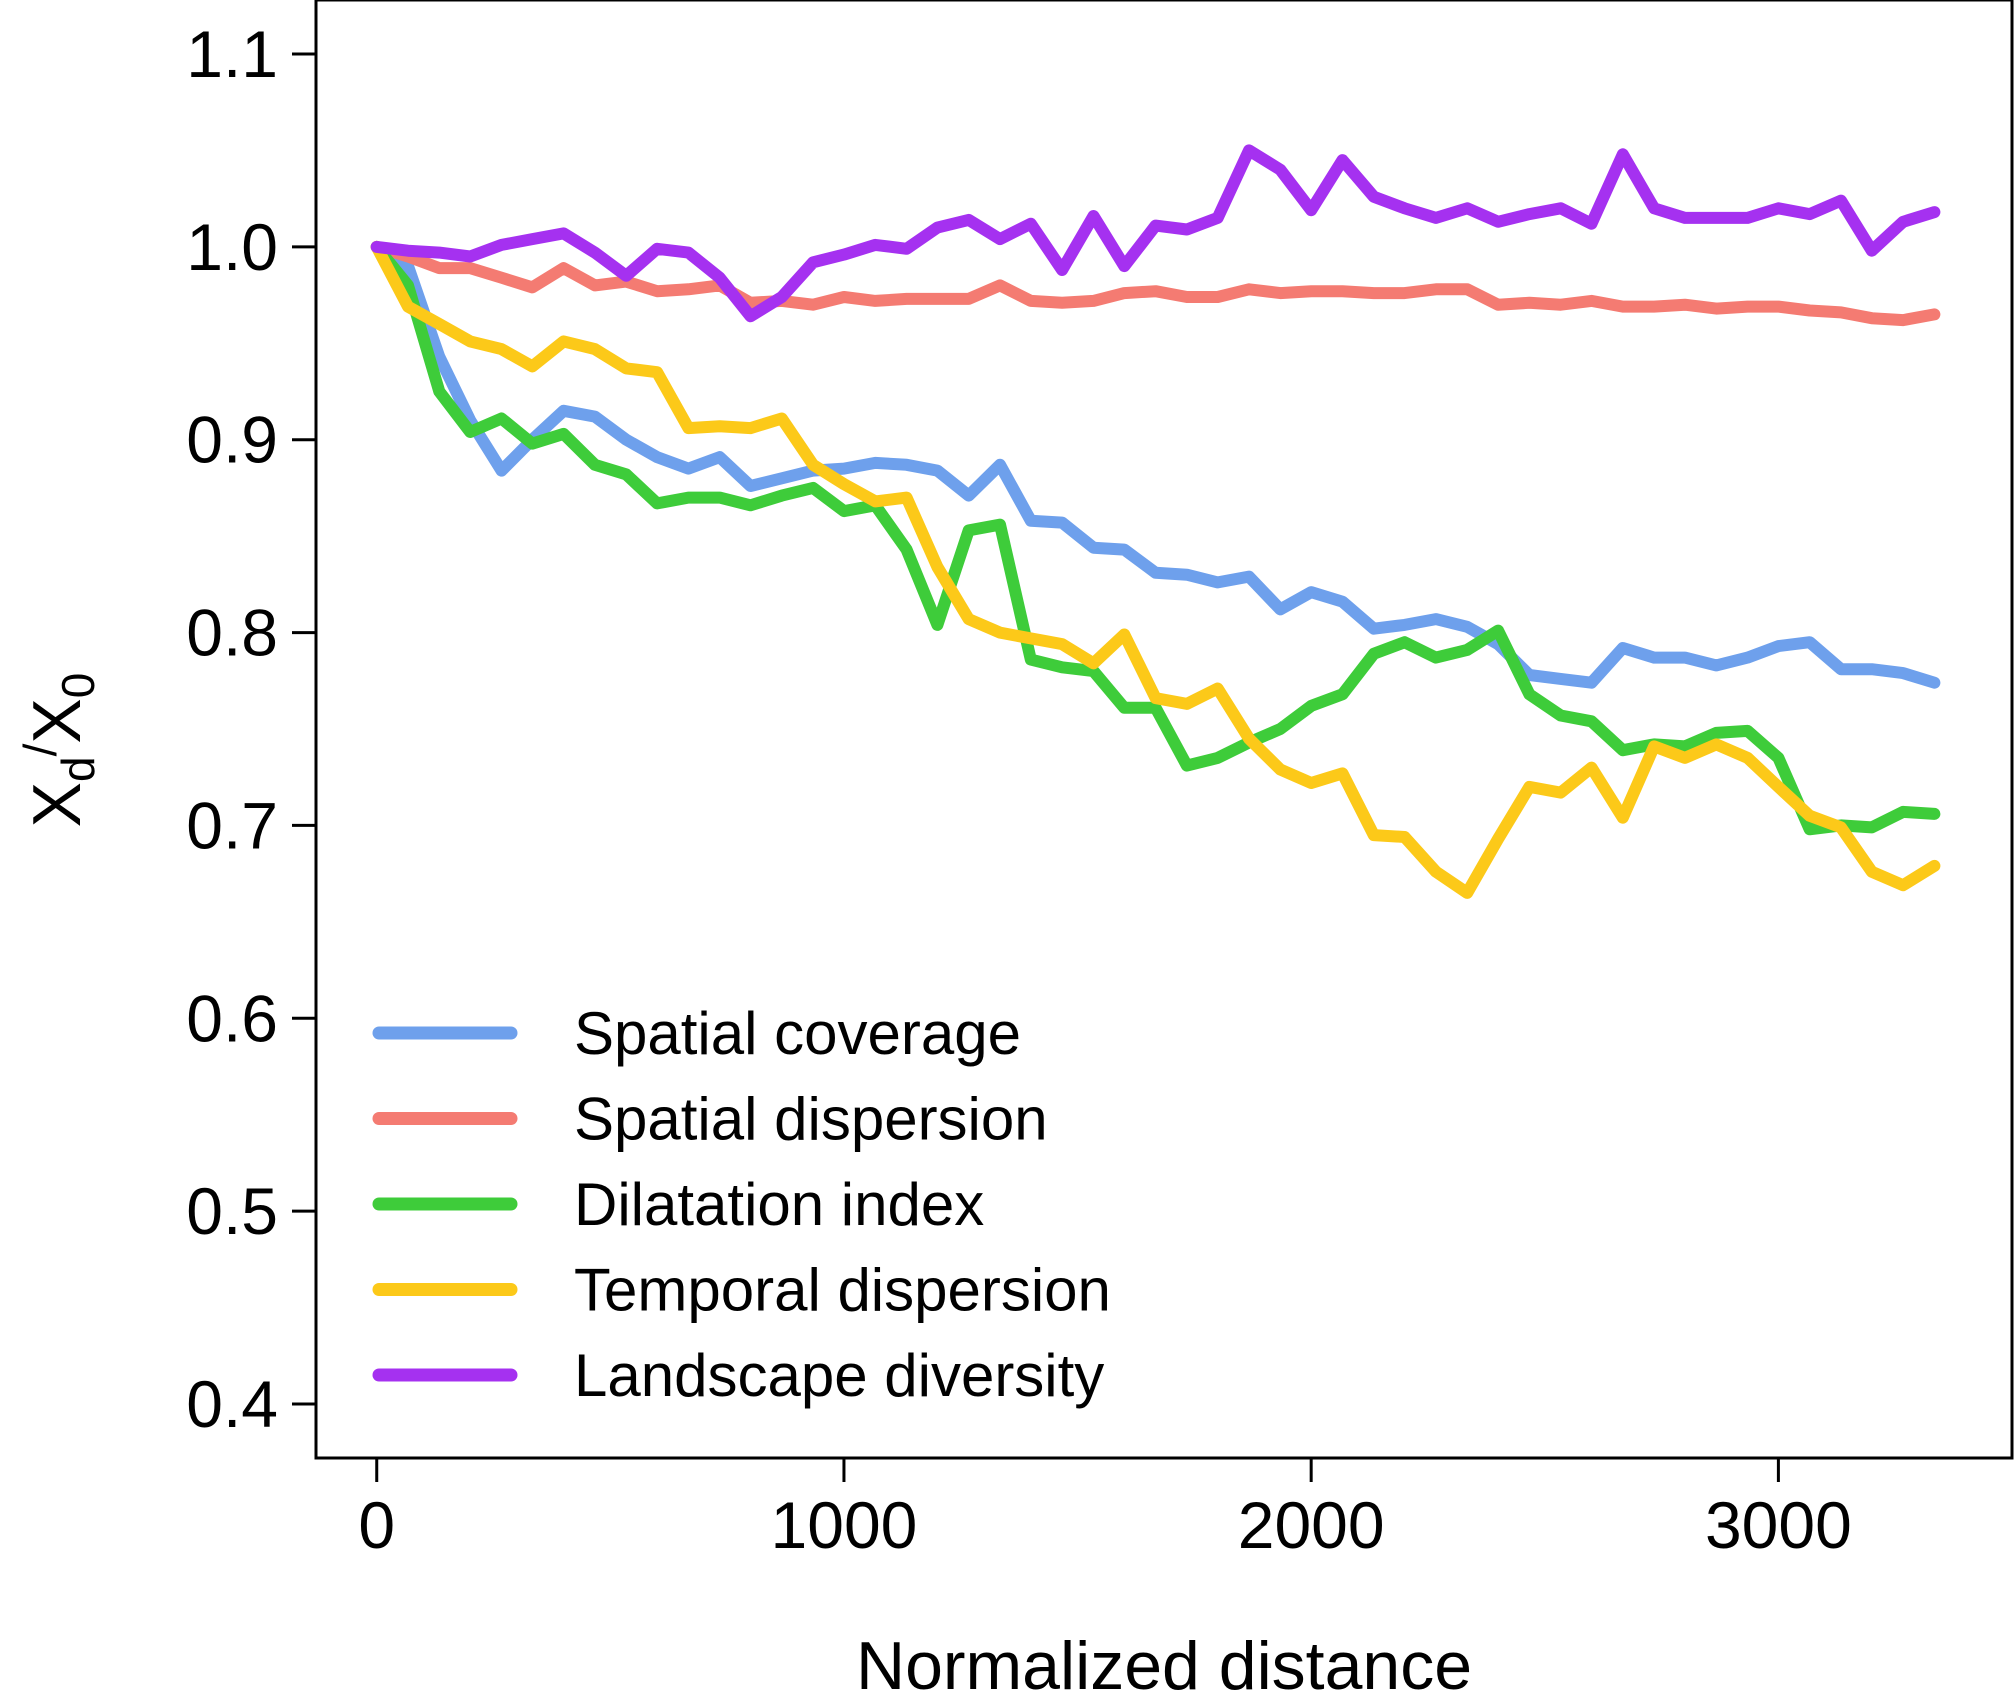 This screenshot has height=1695, width=2016. I want to click on y-axis-title-numerator-subscript: d, so click(78, 769).